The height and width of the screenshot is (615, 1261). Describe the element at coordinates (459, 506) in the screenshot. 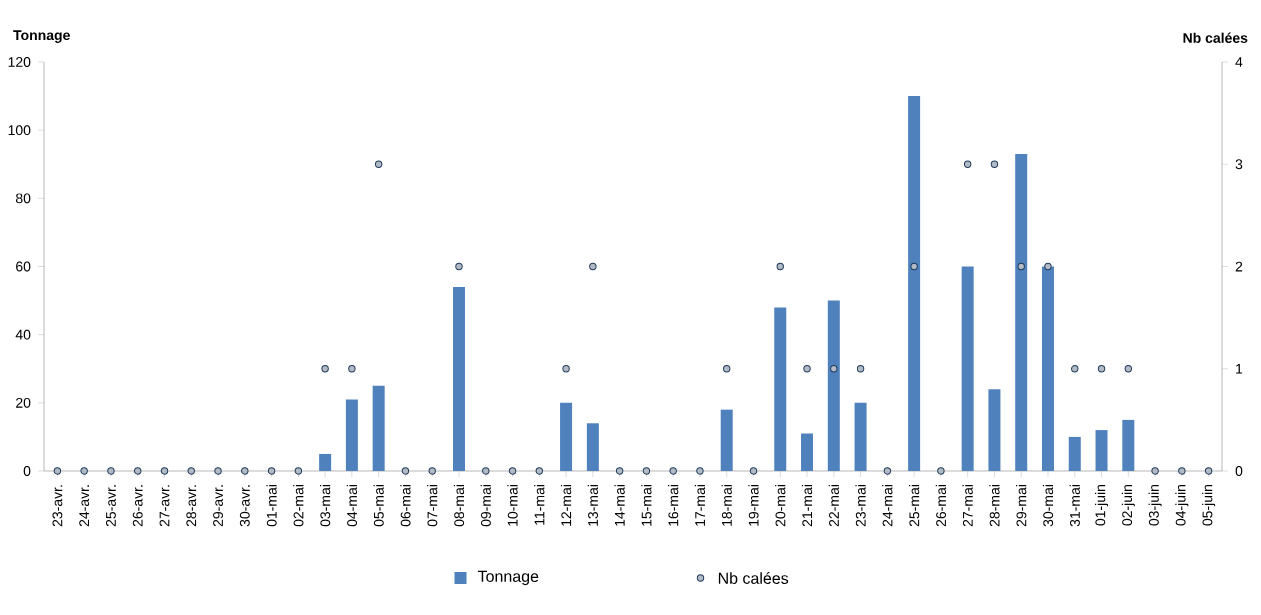

I see `x-tick-label: 08-mai` at that location.